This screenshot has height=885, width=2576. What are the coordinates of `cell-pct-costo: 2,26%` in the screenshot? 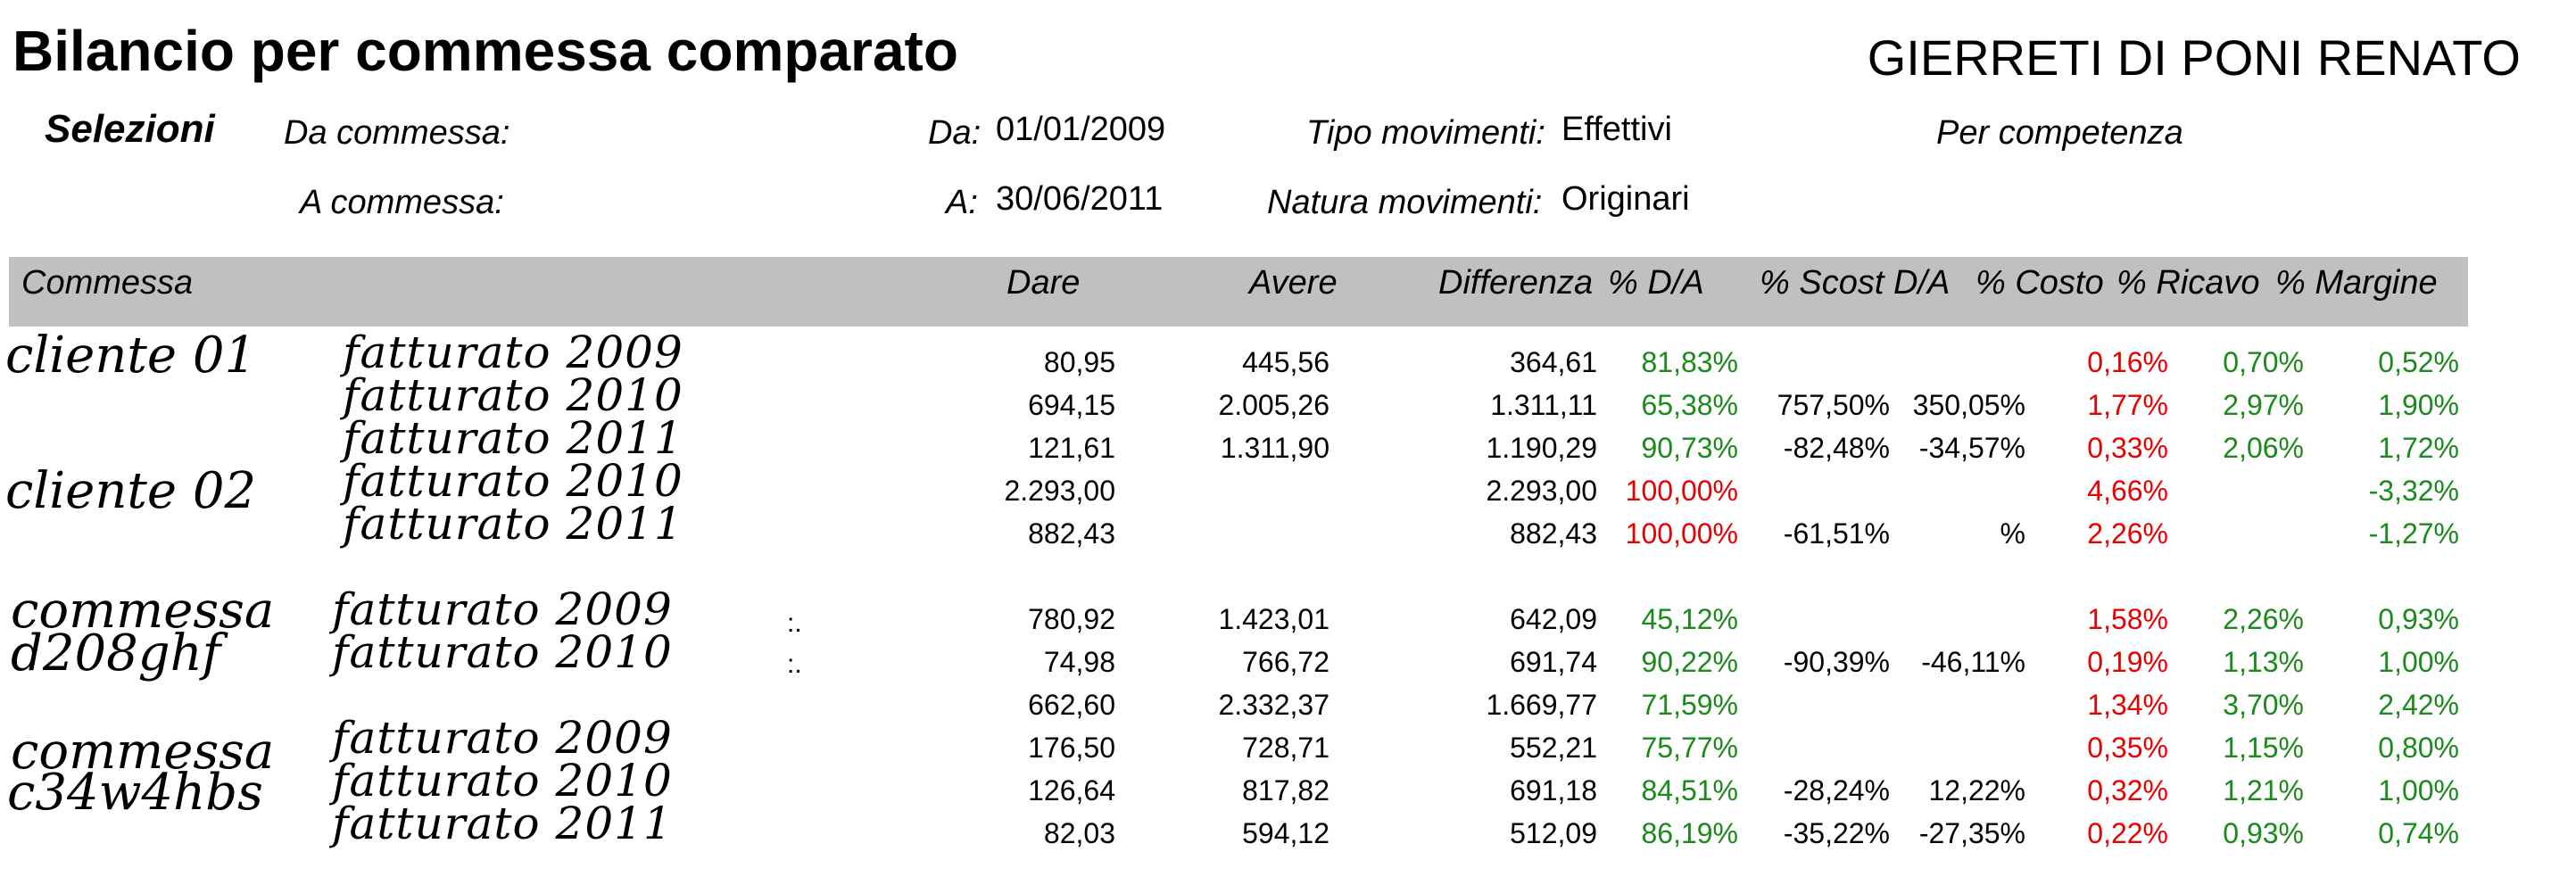 It's located at (2127, 533).